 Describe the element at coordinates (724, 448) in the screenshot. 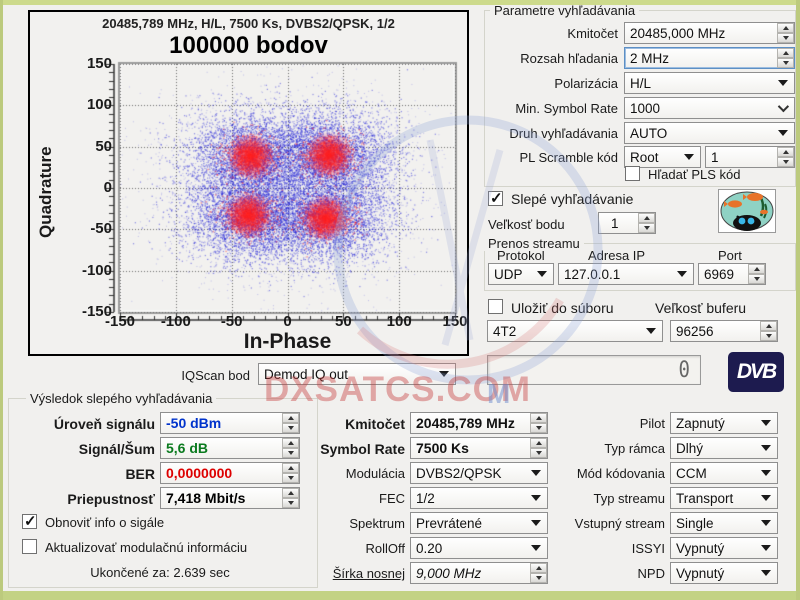

I see `frame-type-dropdown: Dlhý` at that location.